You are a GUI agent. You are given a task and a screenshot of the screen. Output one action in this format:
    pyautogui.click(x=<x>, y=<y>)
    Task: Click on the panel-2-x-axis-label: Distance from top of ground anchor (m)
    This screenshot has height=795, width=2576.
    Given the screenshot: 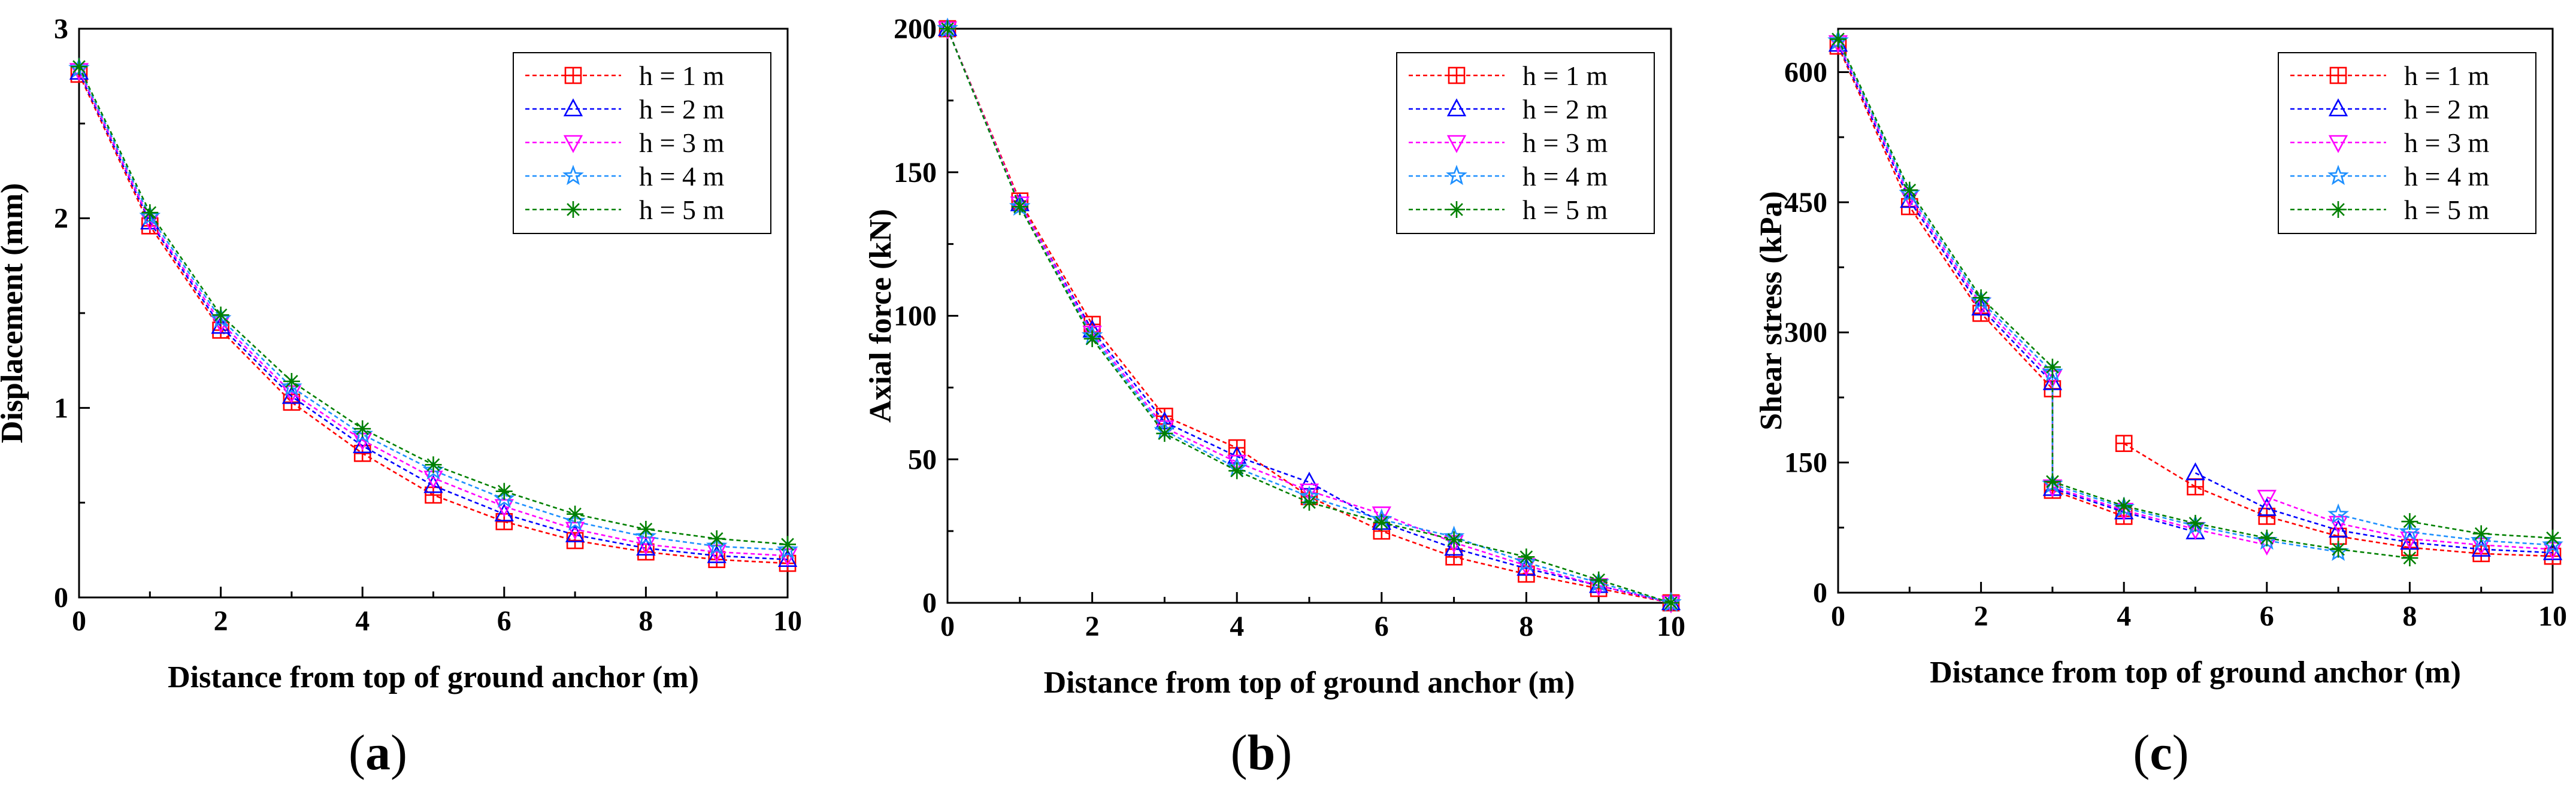 What is the action you would take?
    pyautogui.click(x=1309, y=683)
    